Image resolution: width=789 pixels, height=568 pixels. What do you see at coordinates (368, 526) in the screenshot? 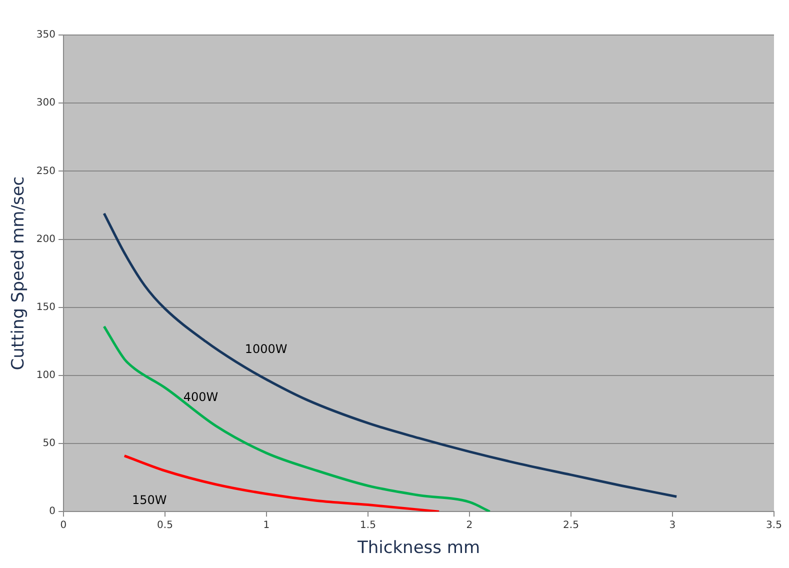
I see `x-tick-label: 1.5` at bounding box center [368, 526].